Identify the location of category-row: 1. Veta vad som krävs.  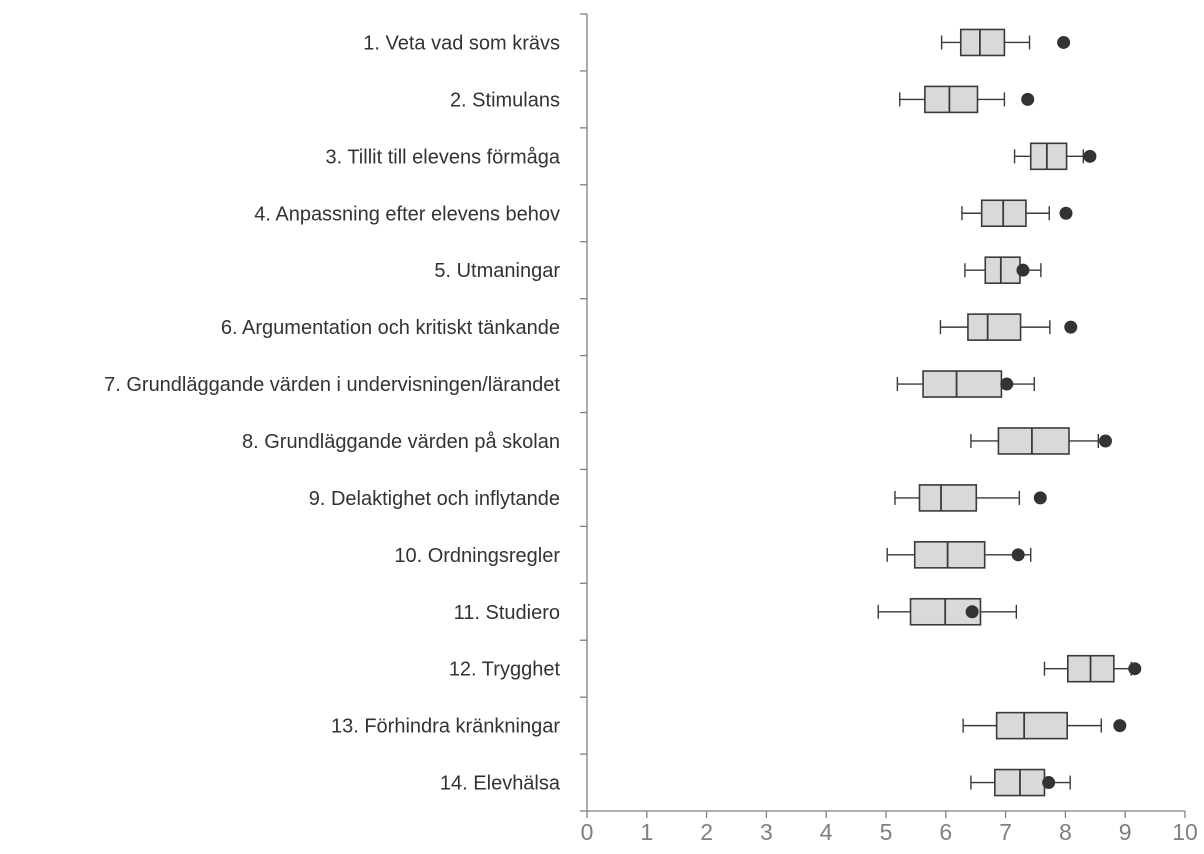
(717, 42).